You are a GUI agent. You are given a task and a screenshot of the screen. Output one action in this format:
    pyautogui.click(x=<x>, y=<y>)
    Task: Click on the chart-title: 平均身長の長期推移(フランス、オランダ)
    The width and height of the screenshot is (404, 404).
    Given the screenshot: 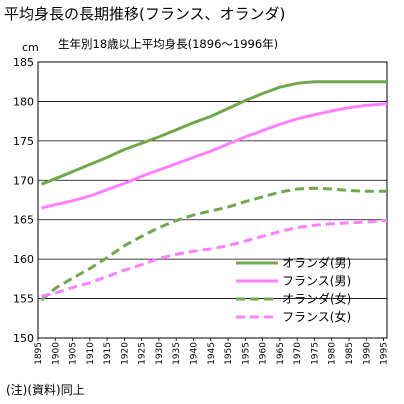 What is the action you would take?
    pyautogui.click(x=145, y=14)
    